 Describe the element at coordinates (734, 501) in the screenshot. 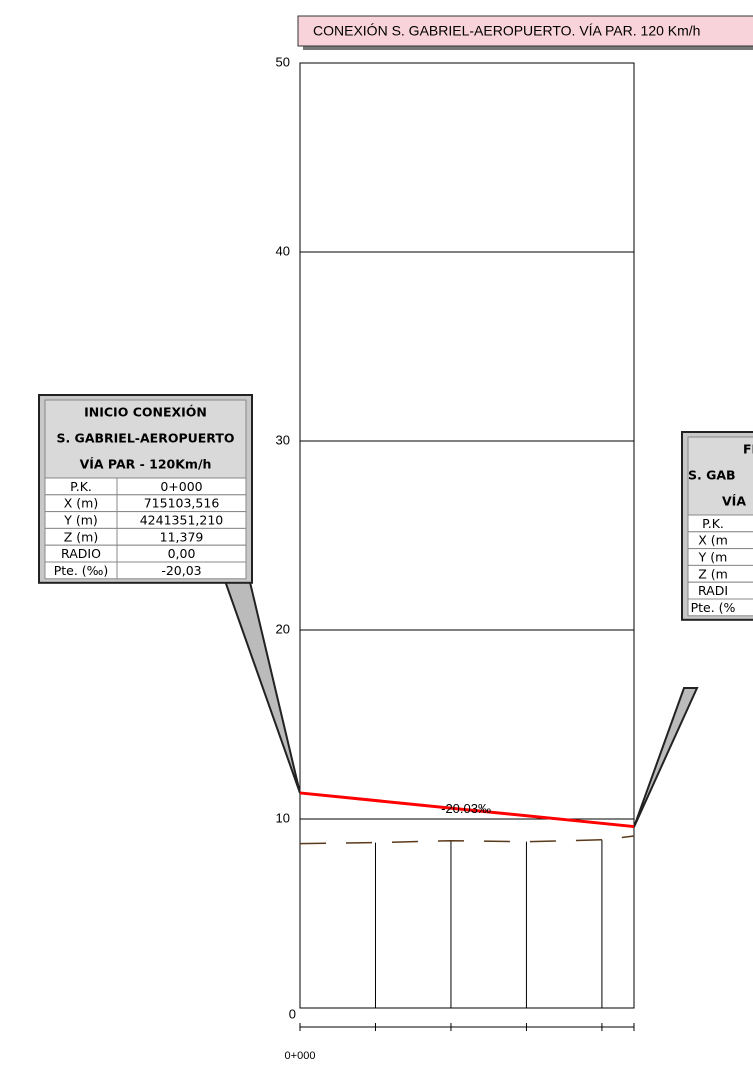

I see `box-title: VÍA` at that location.